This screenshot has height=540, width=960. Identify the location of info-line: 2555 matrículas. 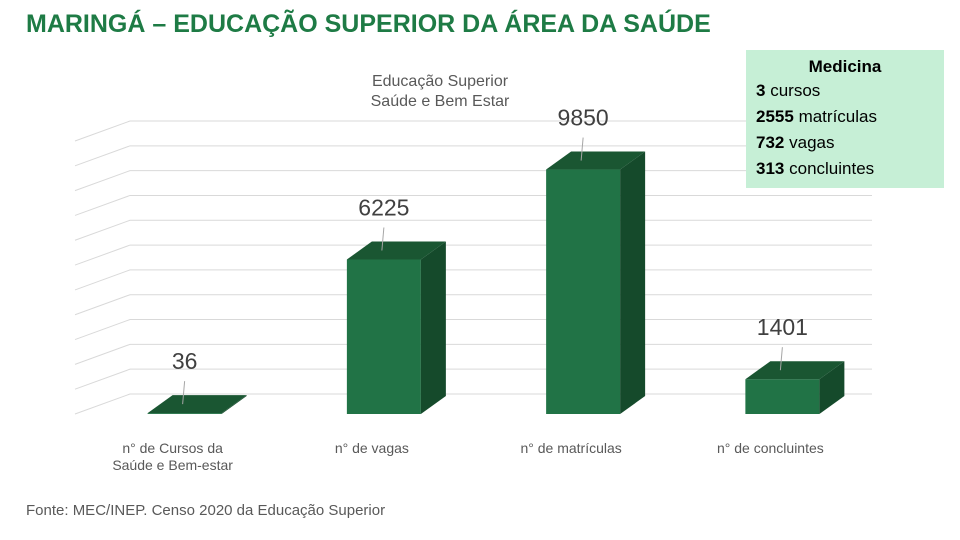
(845, 117).